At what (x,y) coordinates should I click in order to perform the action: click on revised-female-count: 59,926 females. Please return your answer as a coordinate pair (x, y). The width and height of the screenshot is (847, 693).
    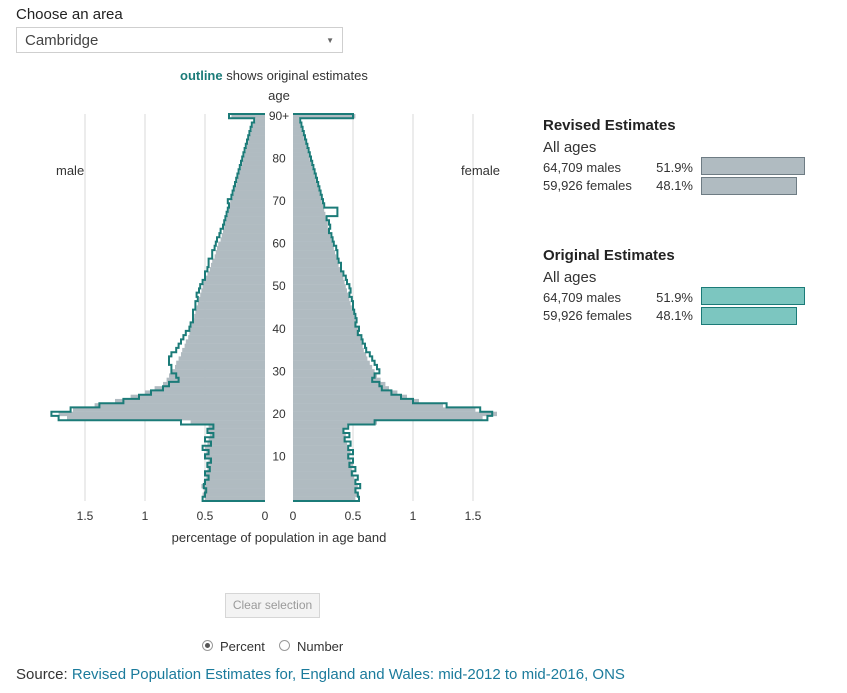
    Looking at the image, I should click on (587, 185).